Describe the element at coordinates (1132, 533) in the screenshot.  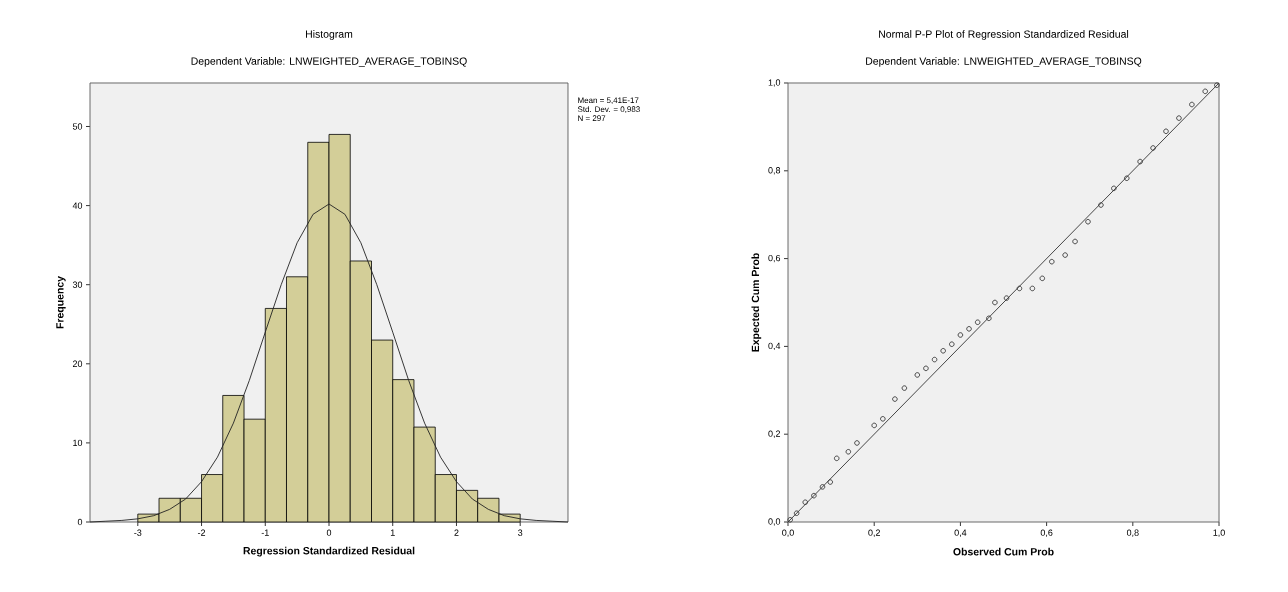
I see `x-tick-label: 0,8` at that location.